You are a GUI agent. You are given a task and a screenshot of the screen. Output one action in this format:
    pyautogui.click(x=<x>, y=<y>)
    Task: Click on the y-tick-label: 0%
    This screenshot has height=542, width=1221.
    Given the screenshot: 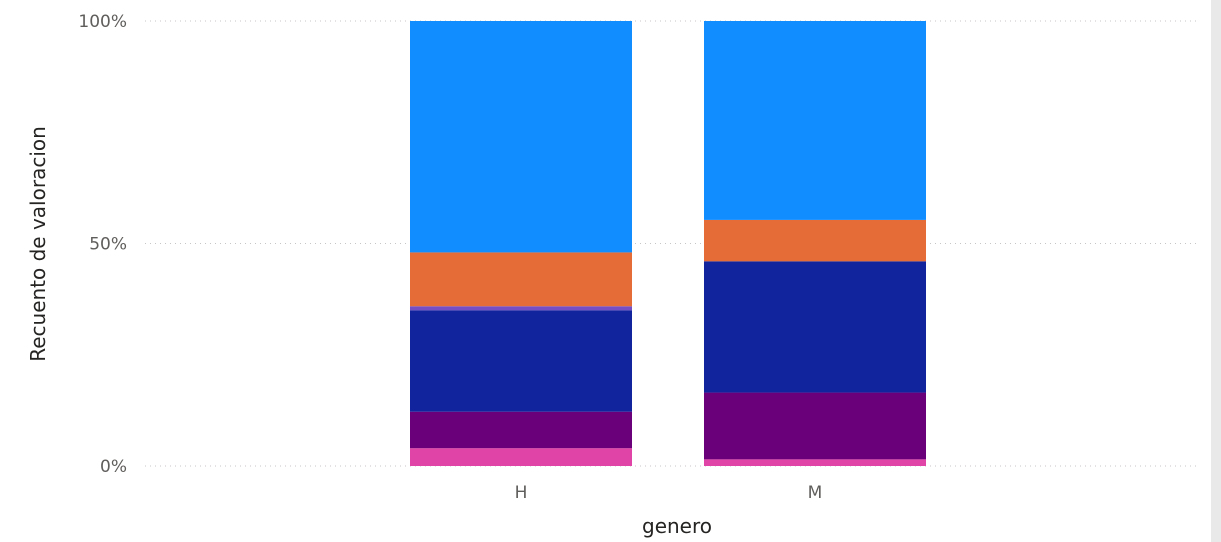 What is the action you would take?
    pyautogui.click(x=113, y=467)
    